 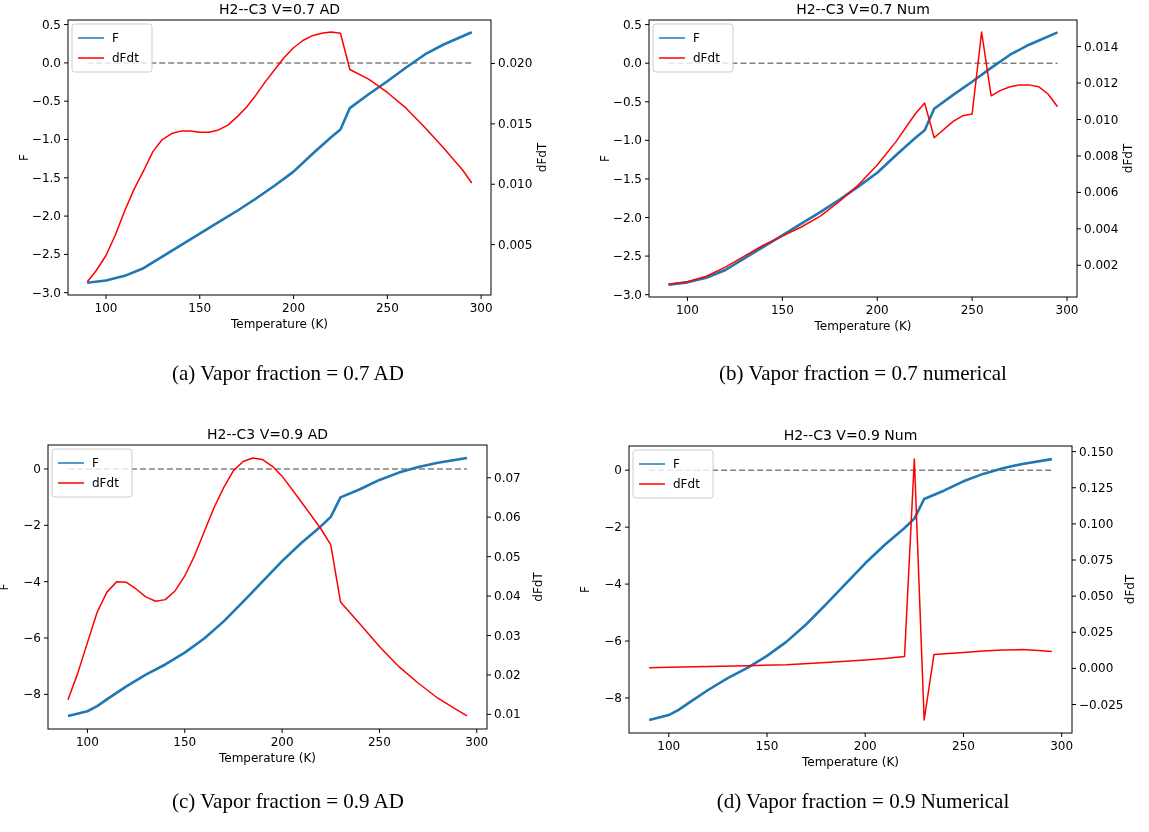 I want to click on y2-tick-label: 0.04, so click(x=507, y=596).